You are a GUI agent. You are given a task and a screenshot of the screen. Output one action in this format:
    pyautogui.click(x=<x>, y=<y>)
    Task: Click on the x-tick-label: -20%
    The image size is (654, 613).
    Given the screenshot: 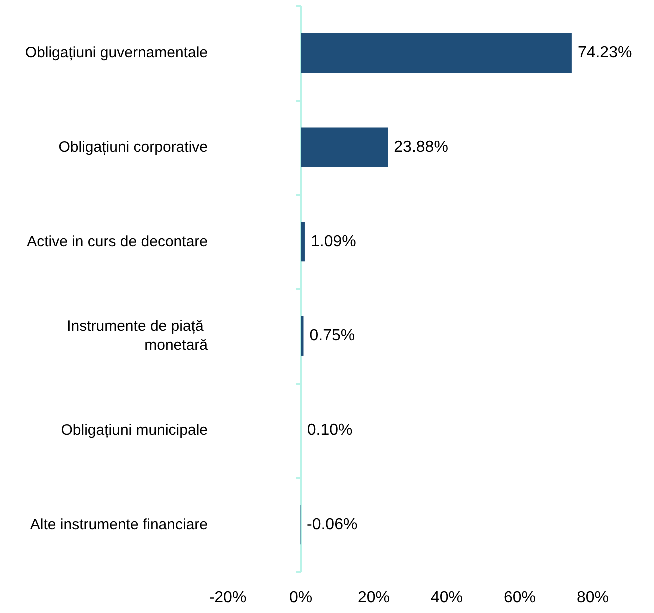 What is the action you would take?
    pyautogui.click(x=228, y=598)
    